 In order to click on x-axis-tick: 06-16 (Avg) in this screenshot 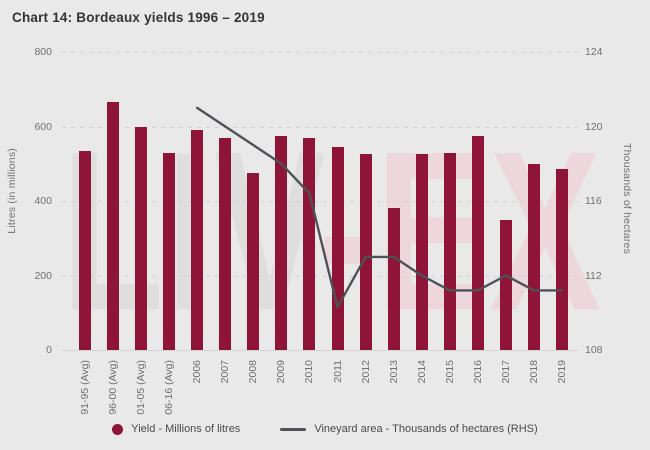, I will do `click(169, 387)`.